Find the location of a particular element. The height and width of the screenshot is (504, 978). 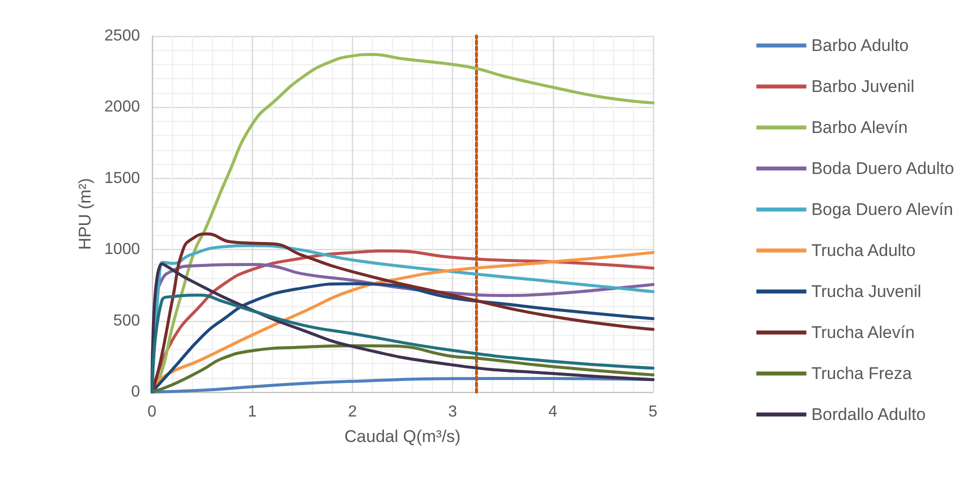

y-axis-title: HPU (m²) is located at coordinates (85, 214).